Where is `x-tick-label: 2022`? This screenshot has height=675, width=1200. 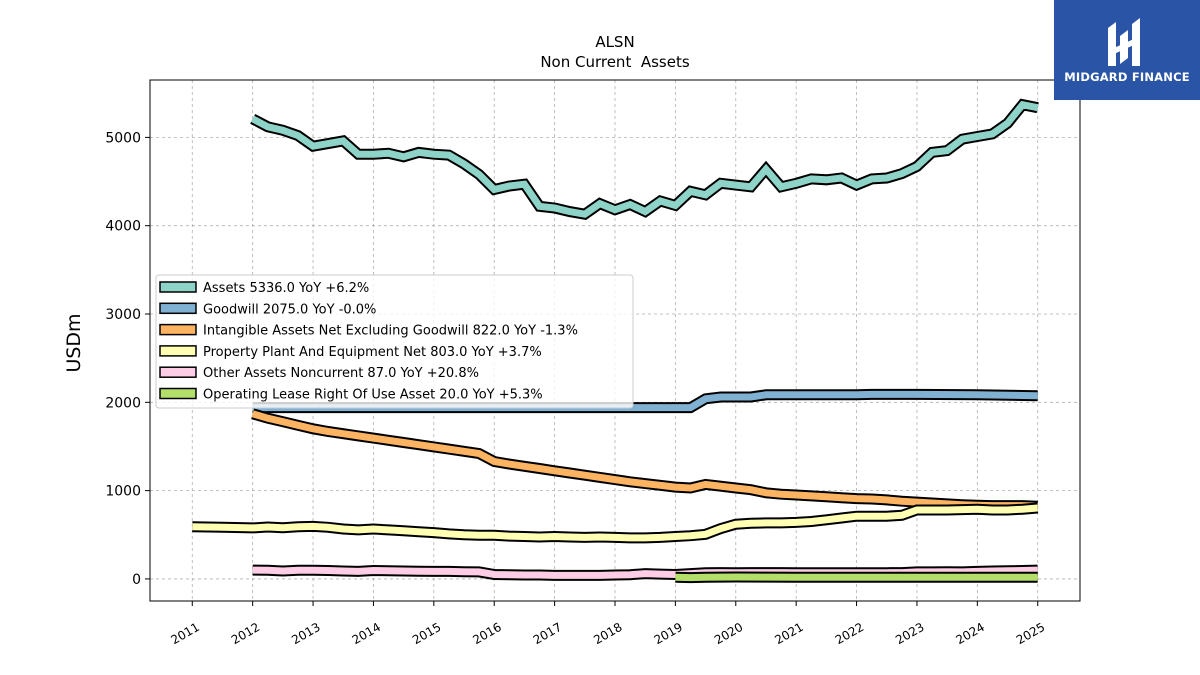 x-tick-label: 2022 is located at coordinates (849, 633).